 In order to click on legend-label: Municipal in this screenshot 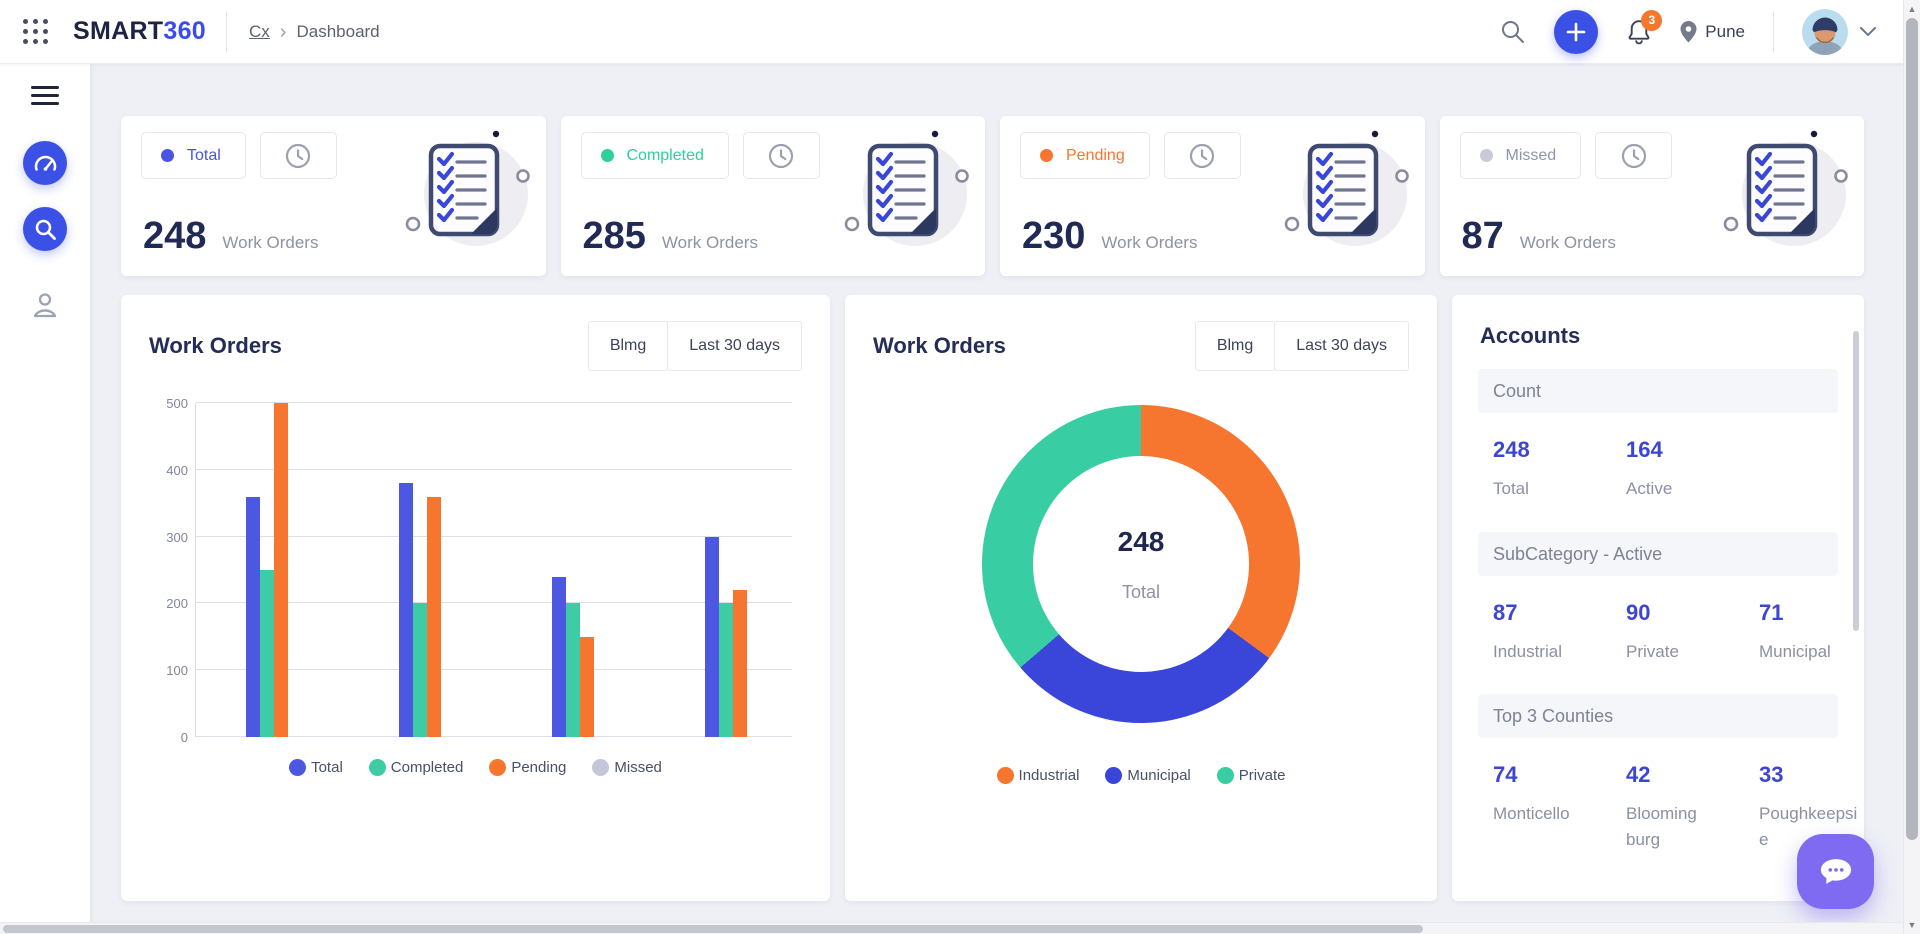, I will do `click(1159, 775)`.